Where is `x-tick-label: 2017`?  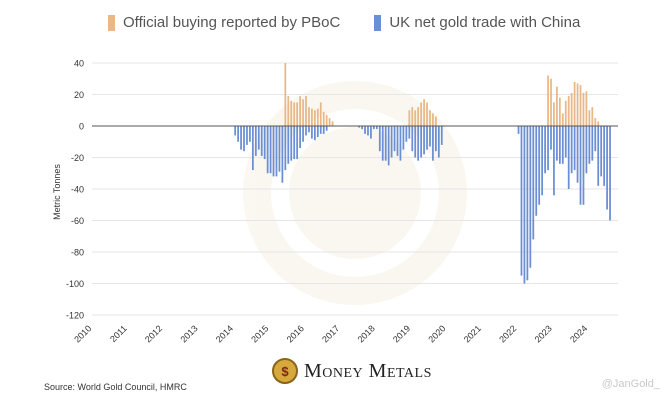
x-tick-label: 2017 is located at coordinates (330, 333).